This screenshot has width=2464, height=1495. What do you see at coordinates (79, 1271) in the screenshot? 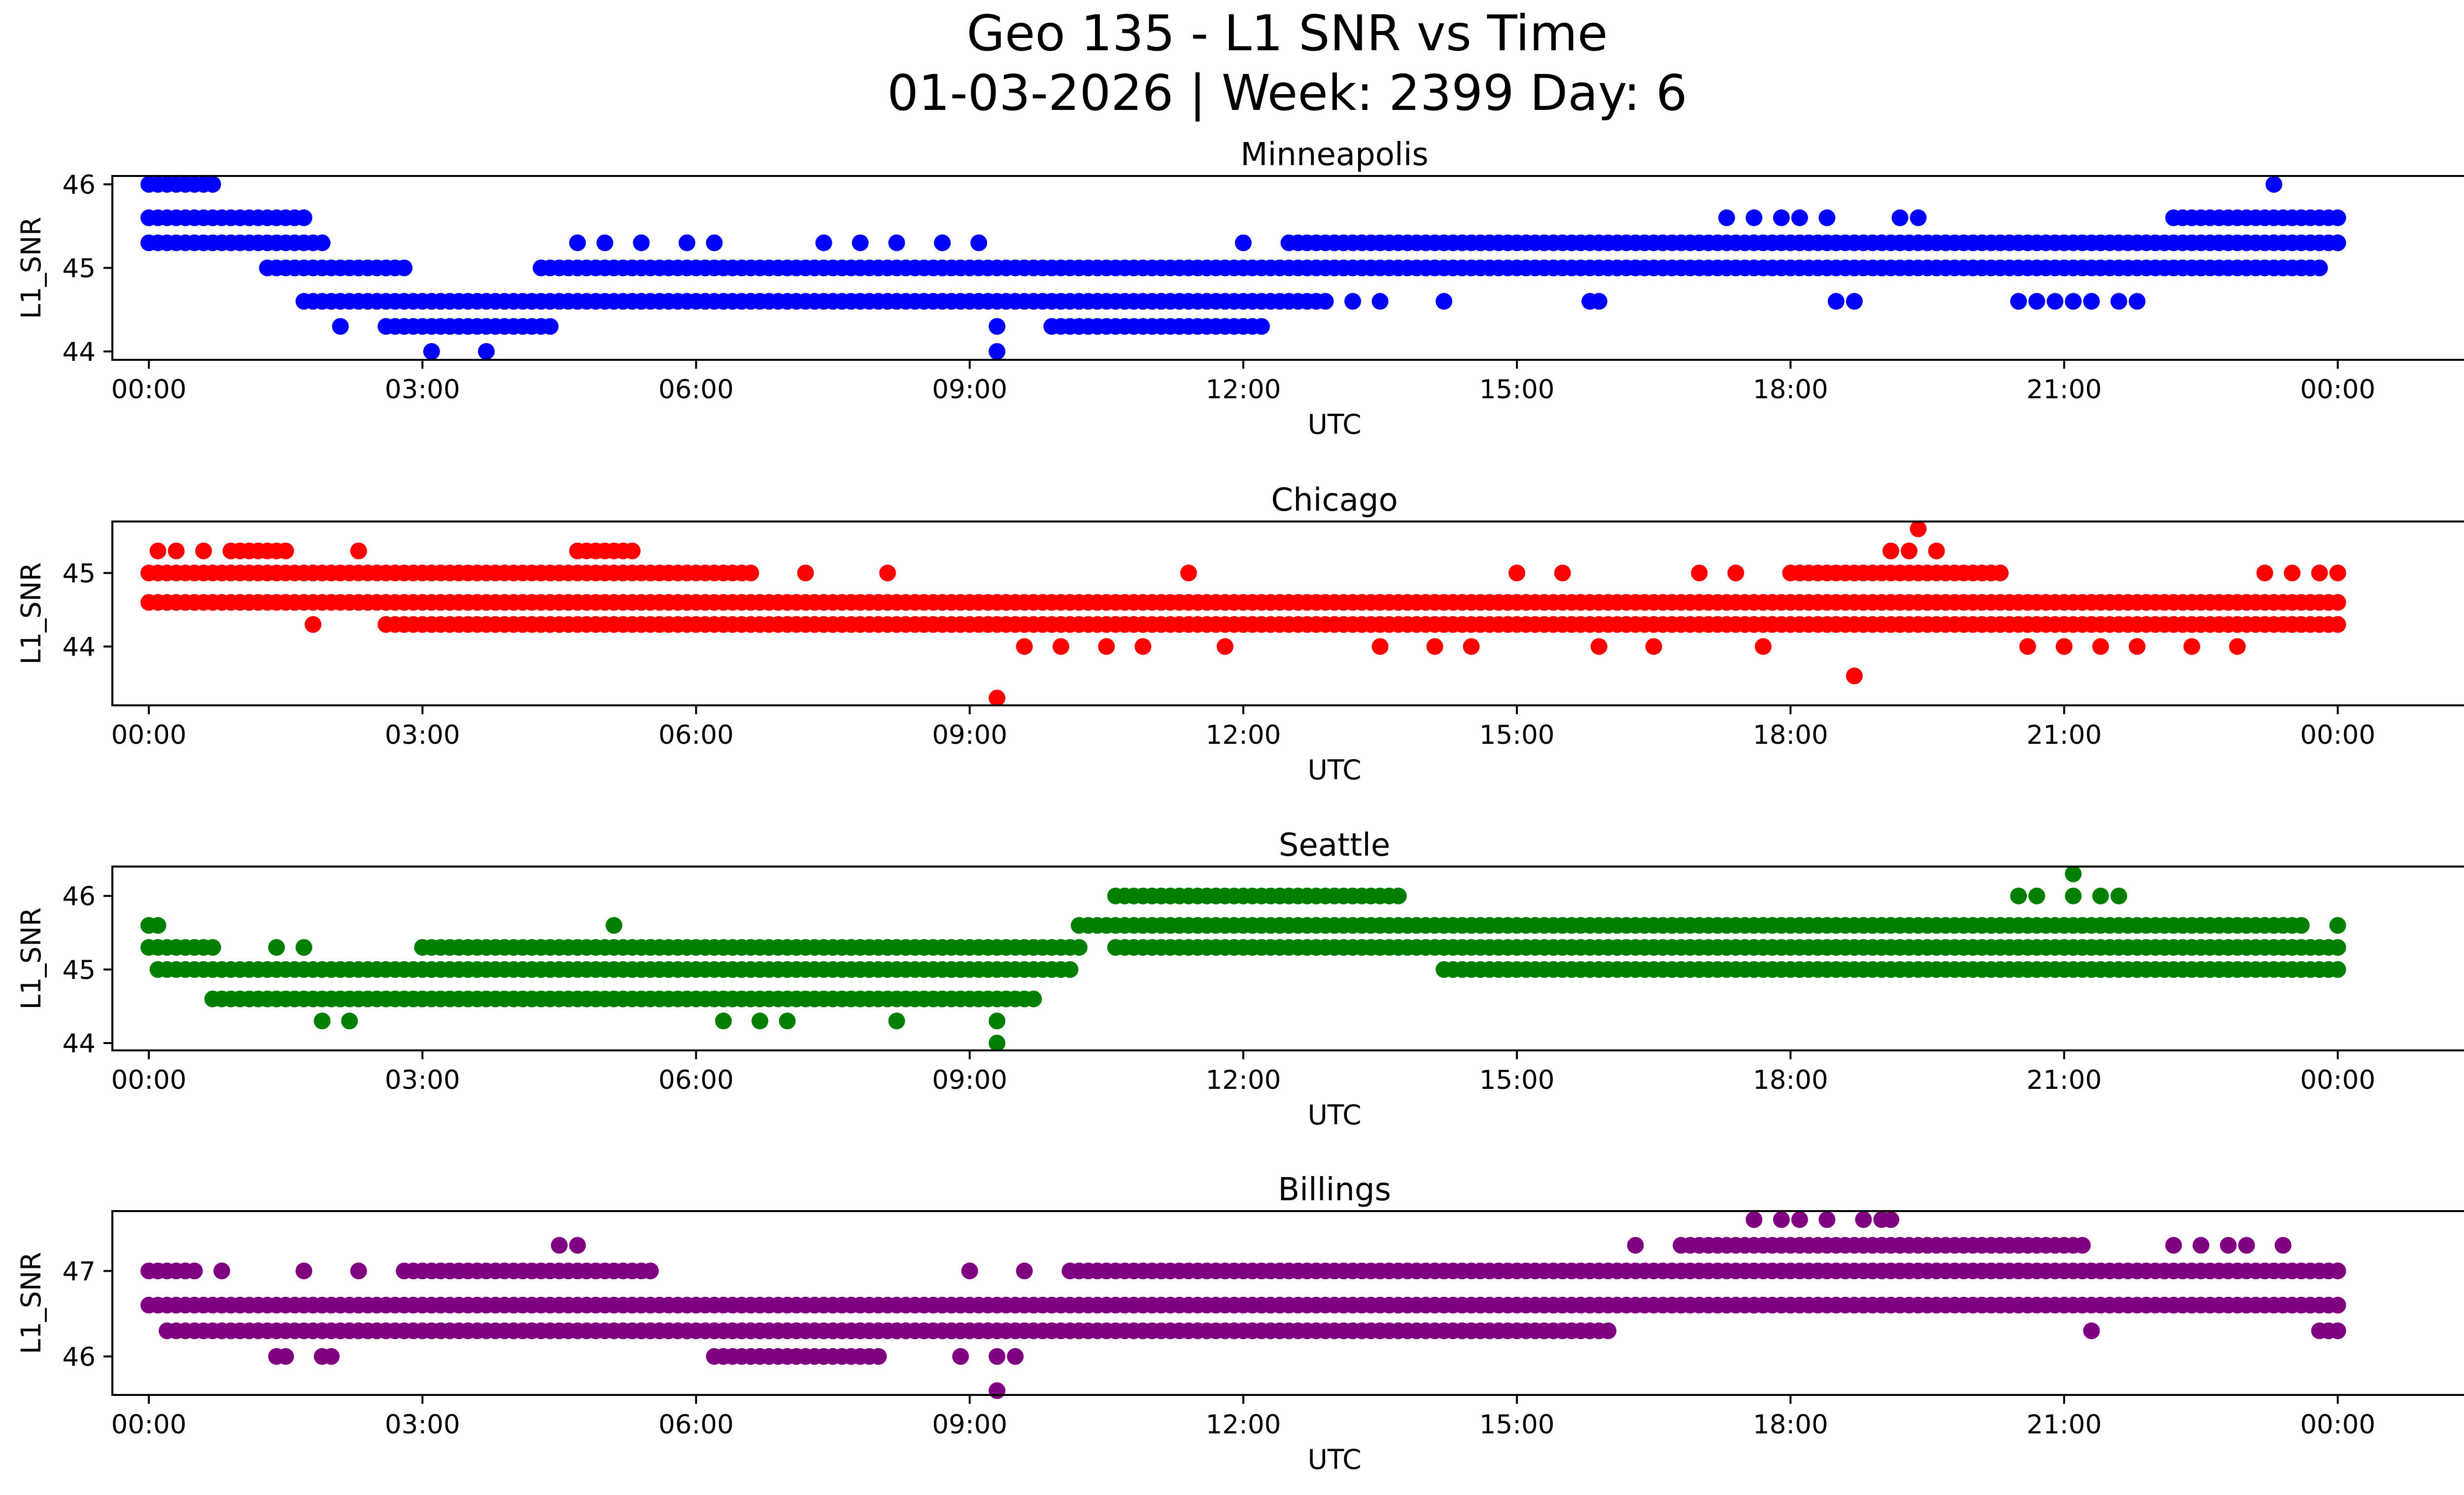
I see `y-tick-label: 47` at bounding box center [79, 1271].